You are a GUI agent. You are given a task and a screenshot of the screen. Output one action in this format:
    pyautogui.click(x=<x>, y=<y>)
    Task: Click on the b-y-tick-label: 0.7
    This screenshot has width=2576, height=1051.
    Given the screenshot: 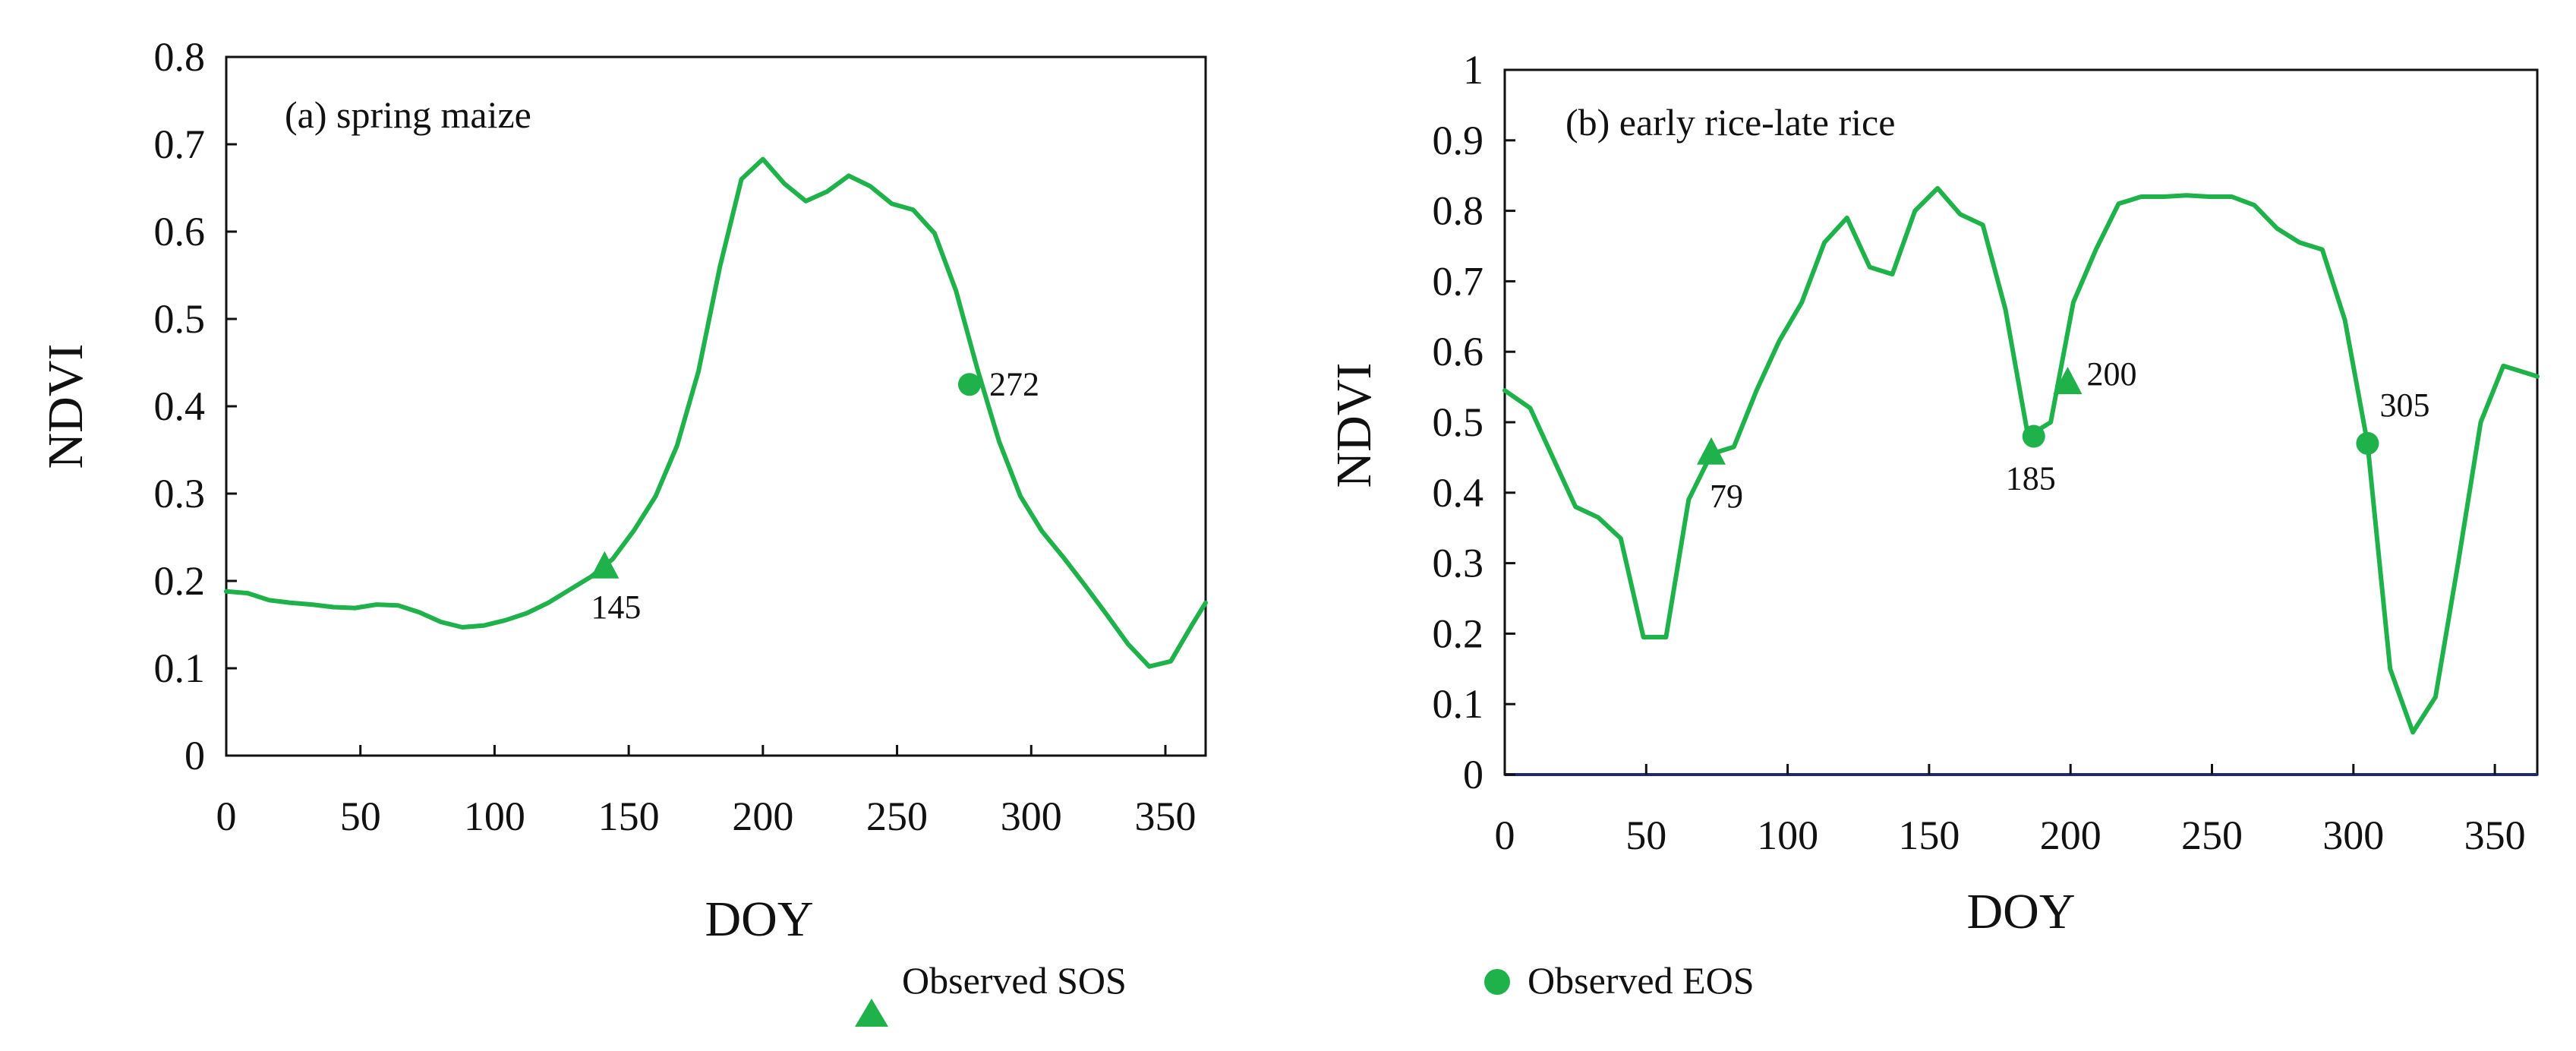 What is the action you would take?
    pyautogui.click(x=1458, y=281)
    